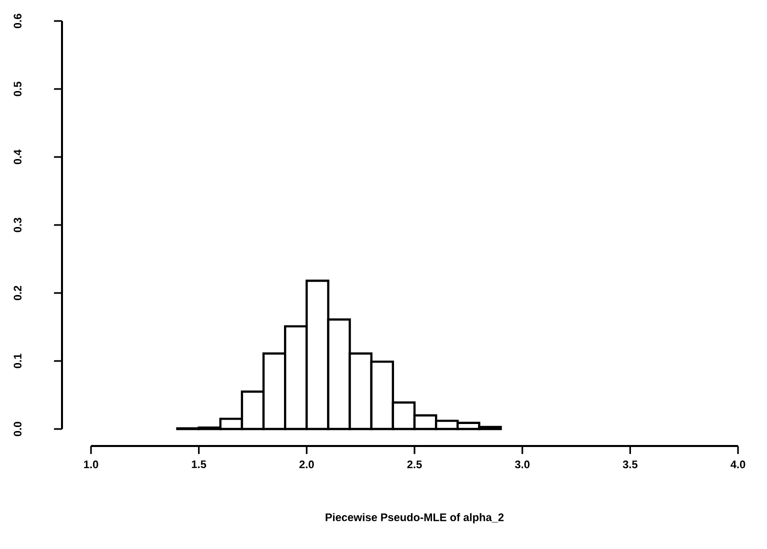 This screenshot has height=549, width=767. What do you see at coordinates (414, 464) in the screenshot?
I see `x-tick-label: 2.5` at bounding box center [414, 464].